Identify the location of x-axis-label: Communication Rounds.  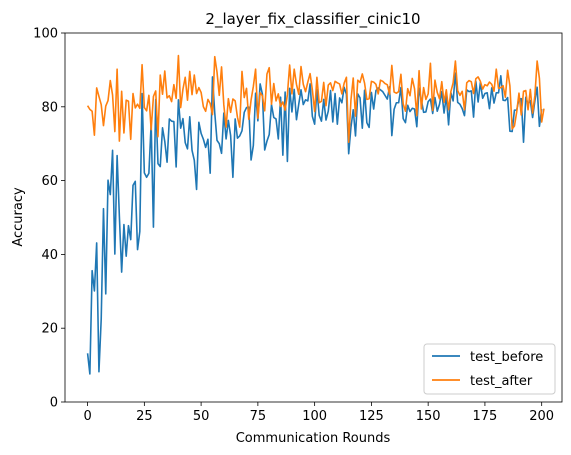
(313, 438).